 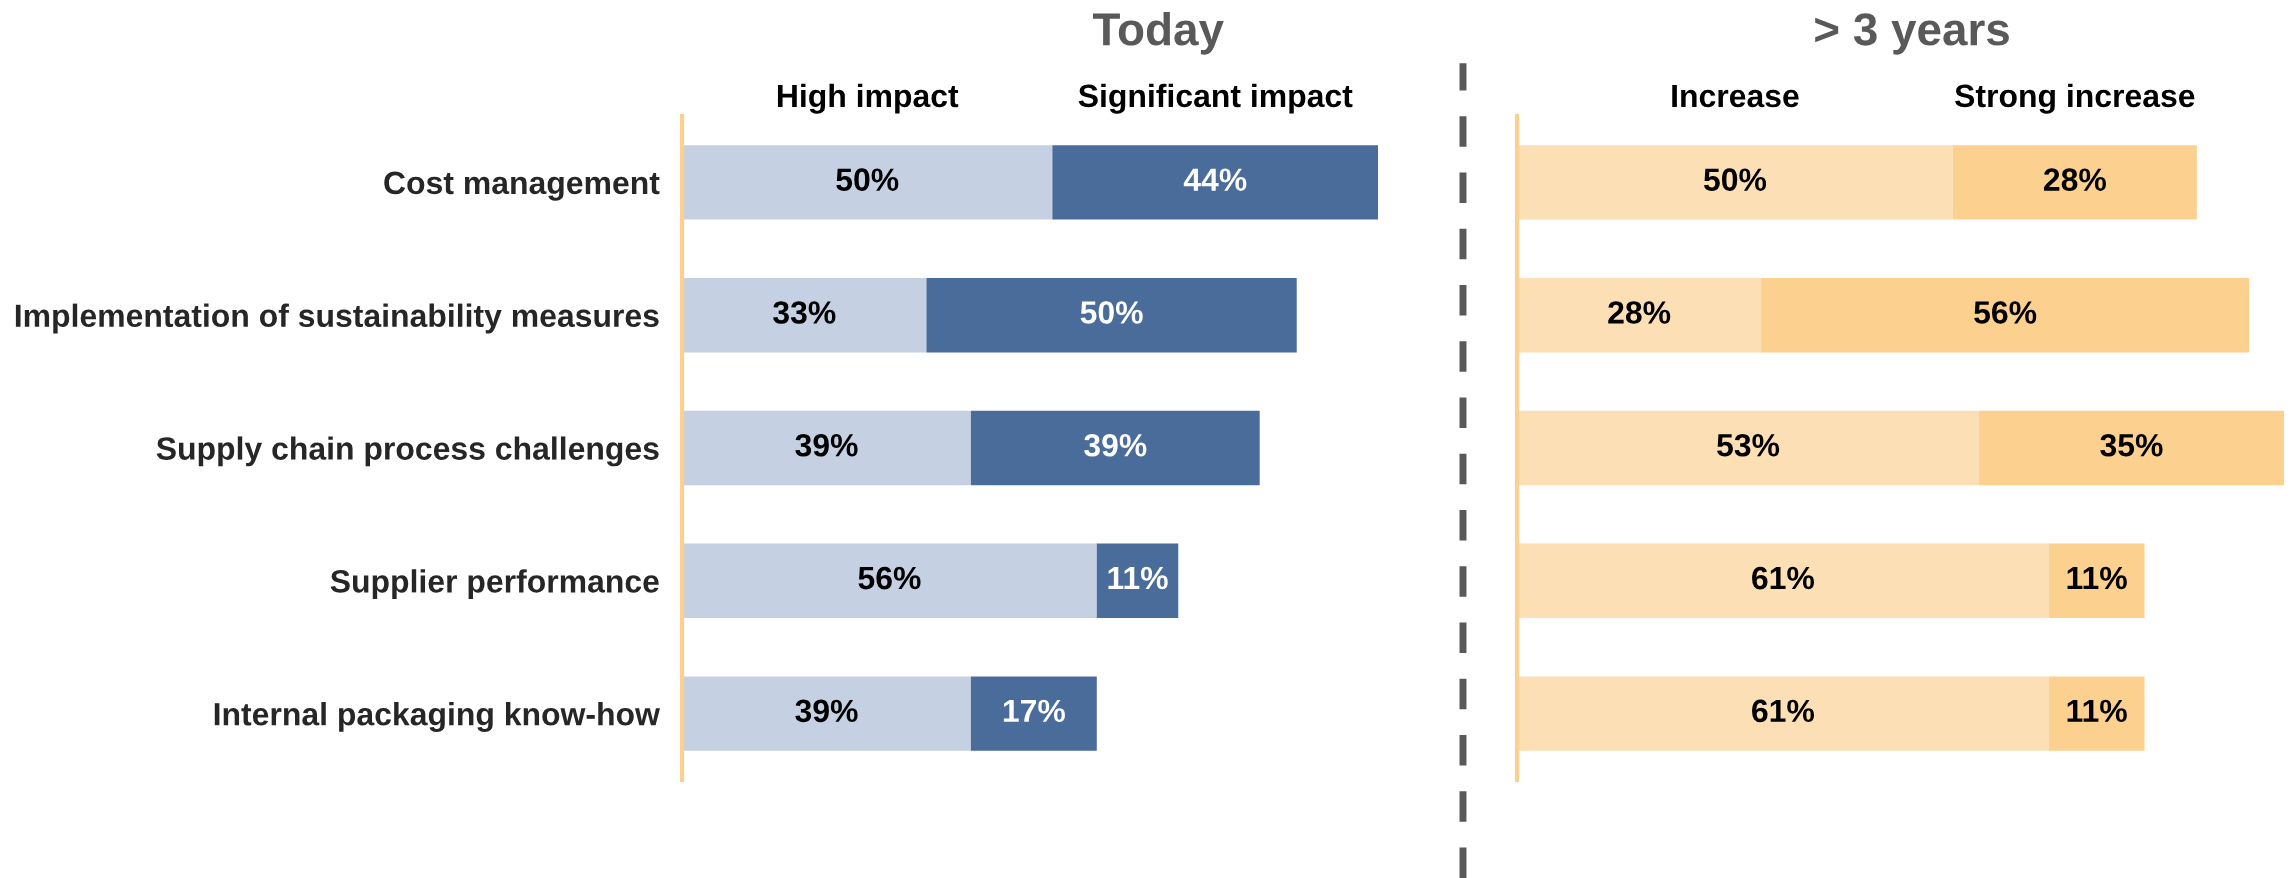 I want to click on data-label: 35%, so click(x=2131, y=445).